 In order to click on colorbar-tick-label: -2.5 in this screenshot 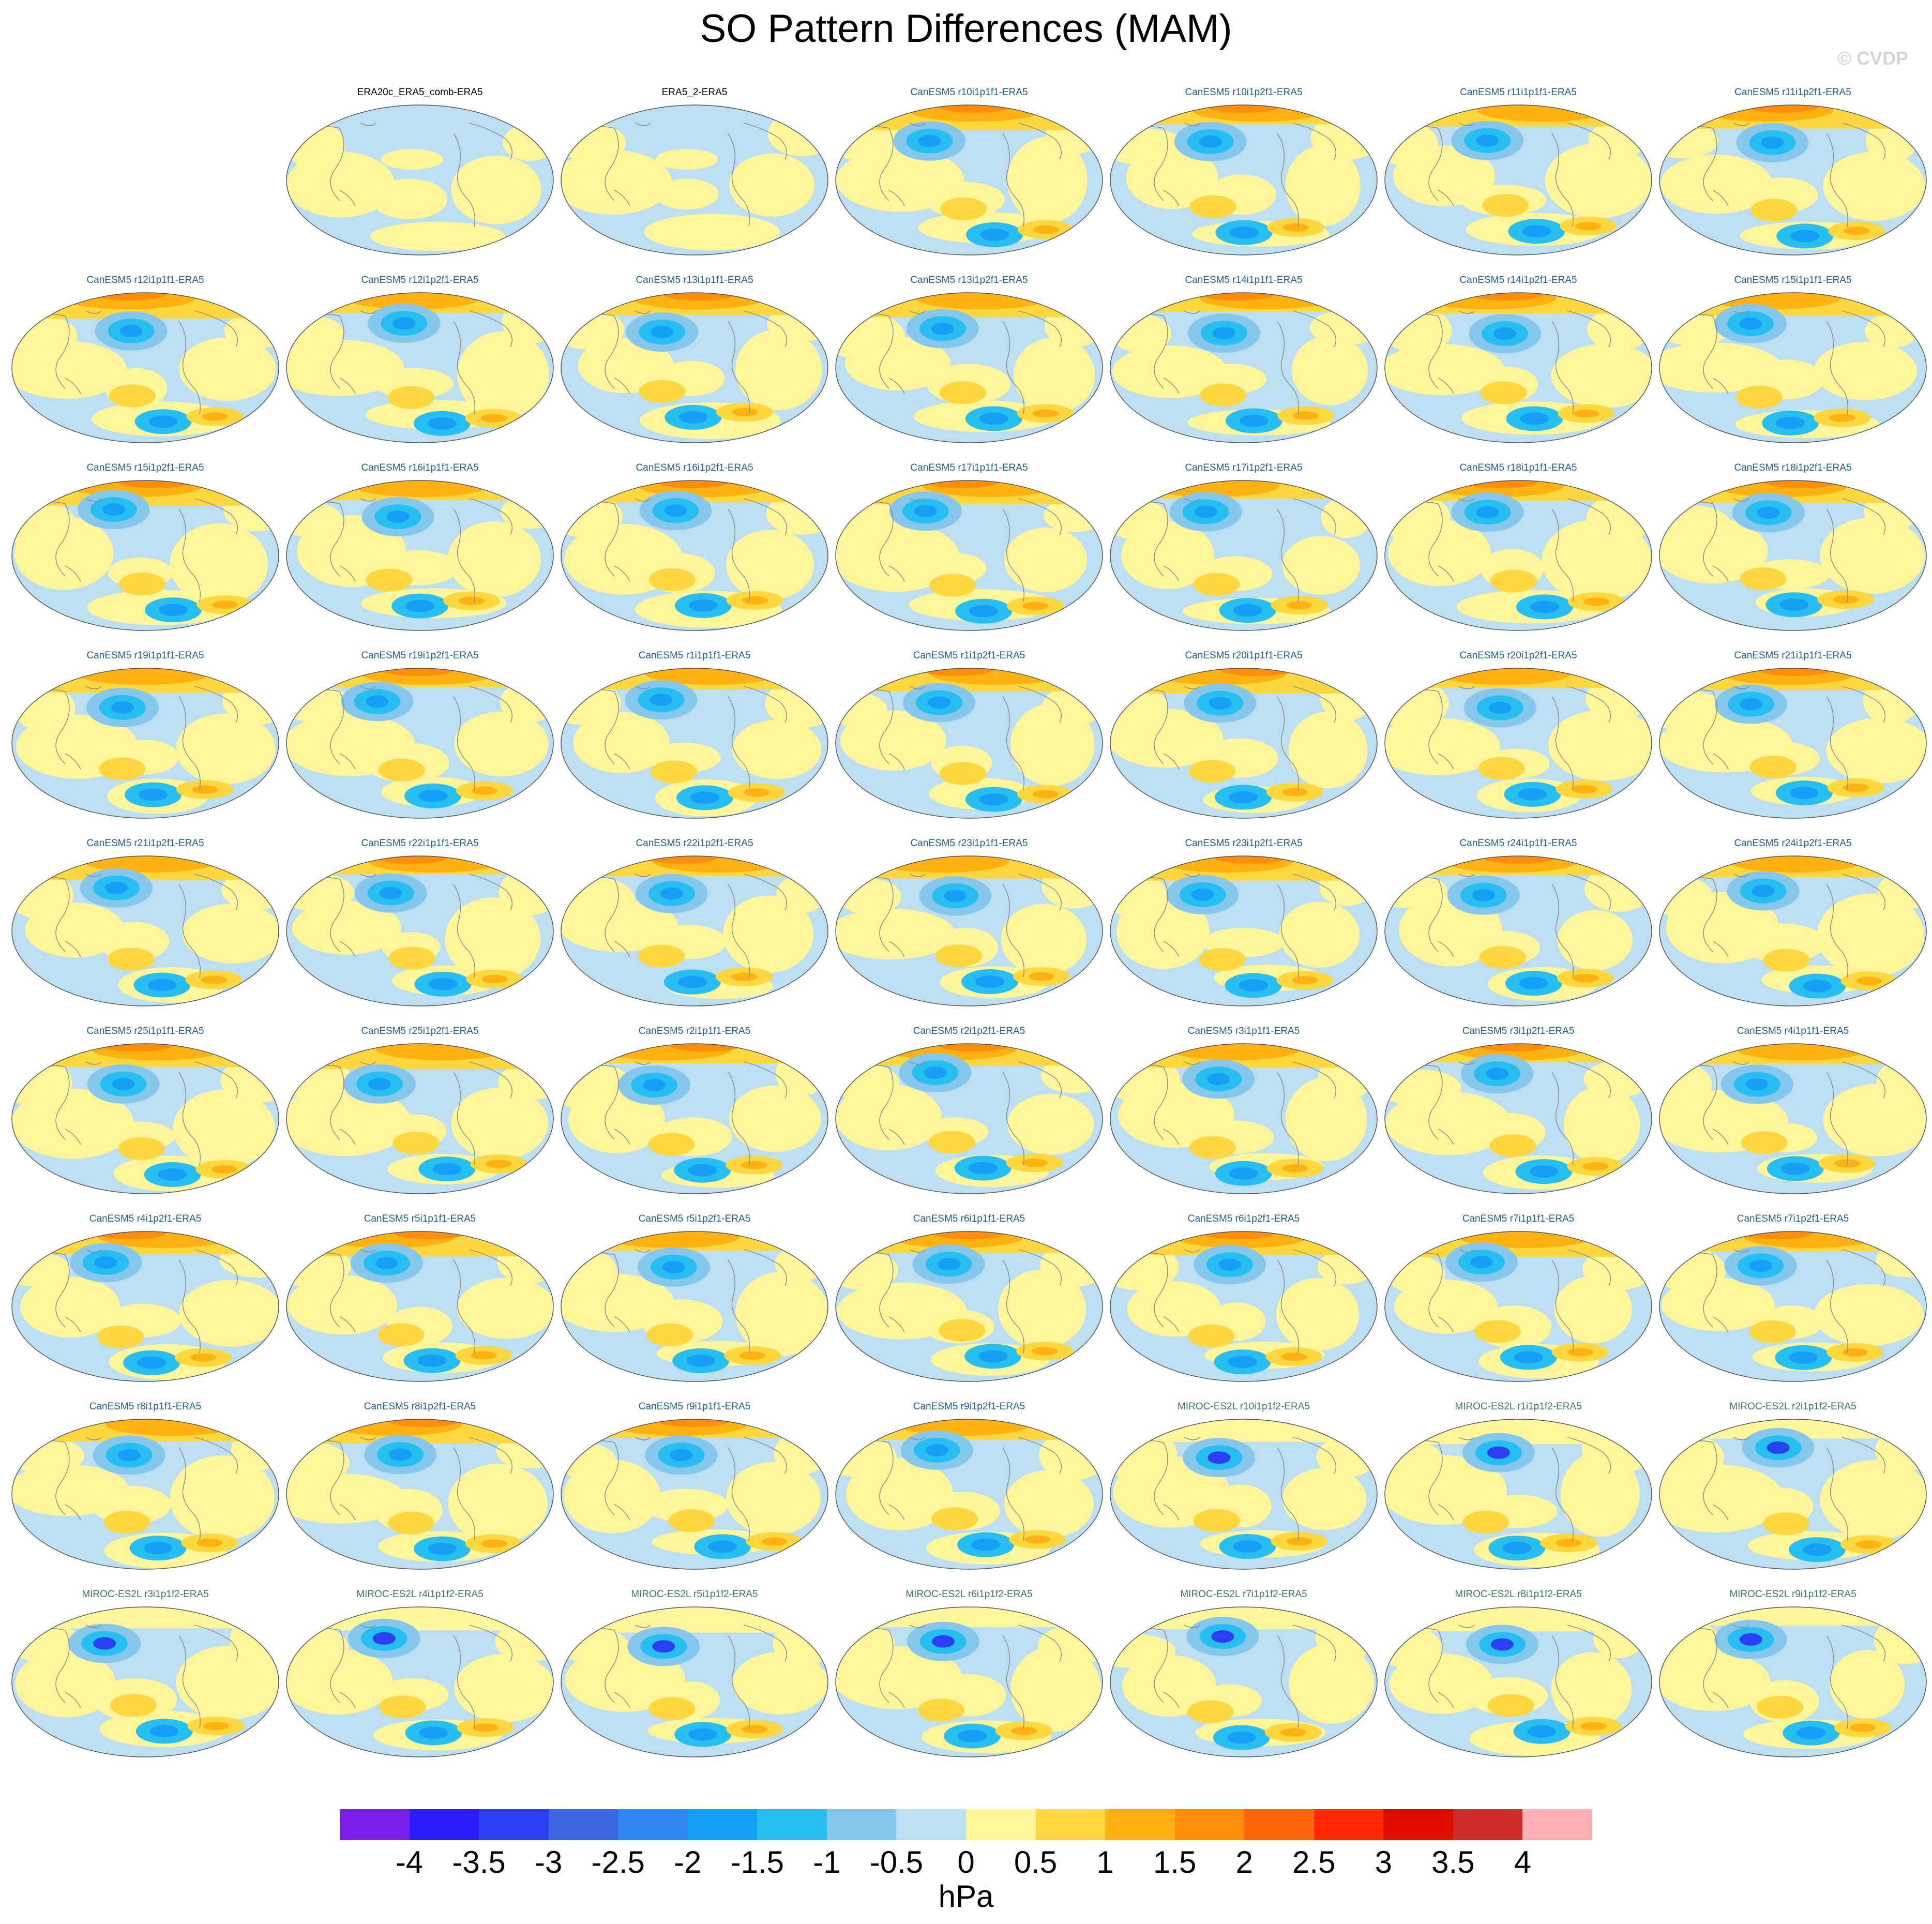, I will do `click(618, 1862)`.